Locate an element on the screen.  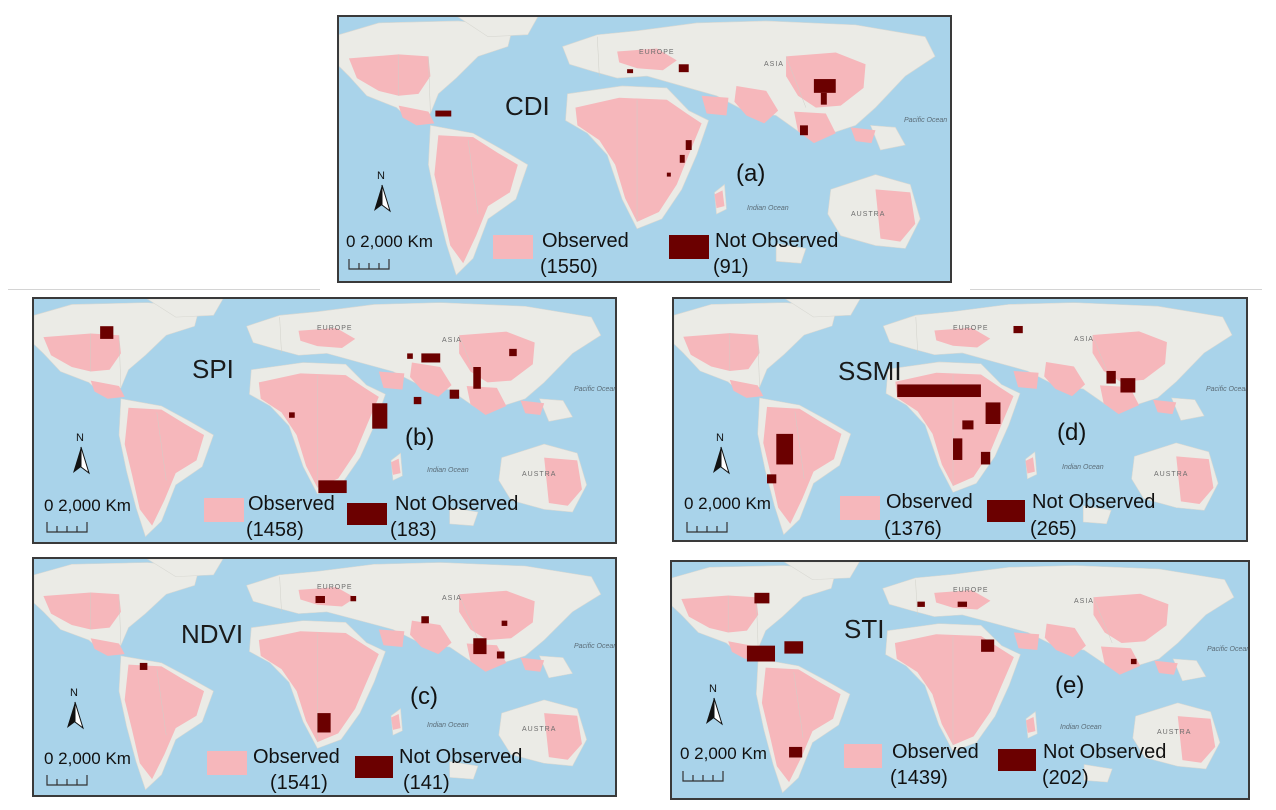
panel-title: NDVI is located at coordinates (212, 634).